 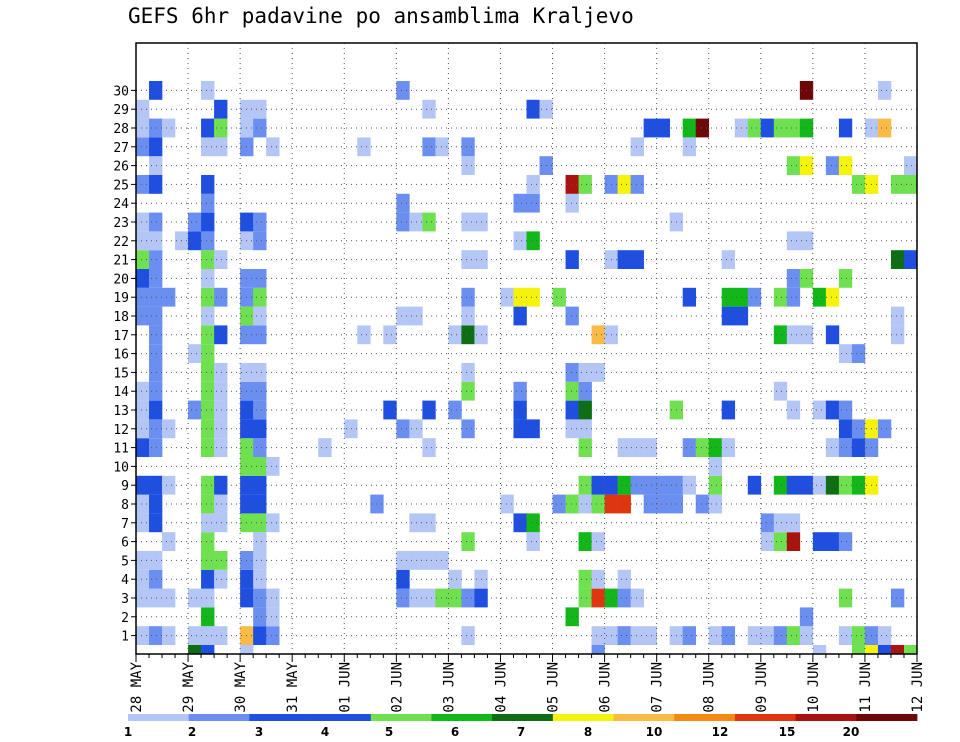 What do you see at coordinates (192, 732) in the screenshot?
I see `colorbar-label: 2` at bounding box center [192, 732].